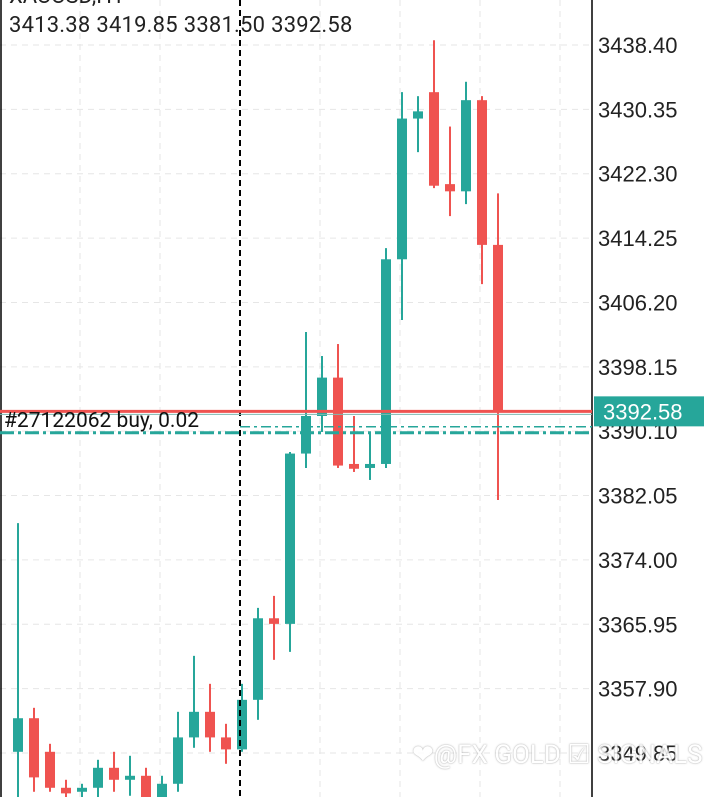 The image size is (720, 797). Describe the element at coordinates (643, 411) in the screenshot. I see `current-price-value: 3392.58` at that location.